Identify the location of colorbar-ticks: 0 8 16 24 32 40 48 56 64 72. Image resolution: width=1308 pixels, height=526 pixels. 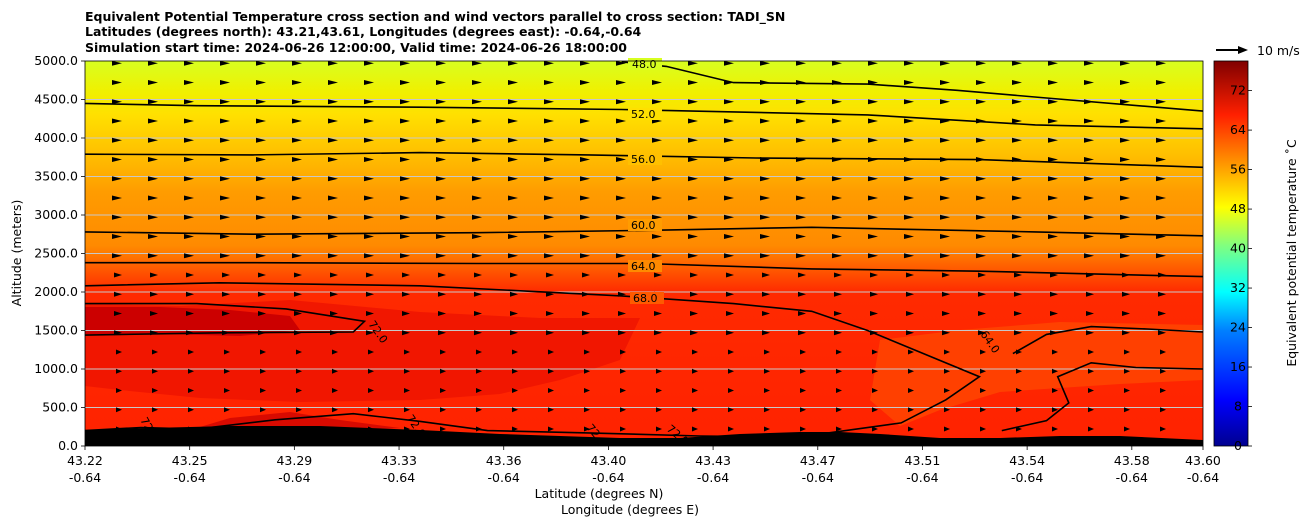
(1241, 268).